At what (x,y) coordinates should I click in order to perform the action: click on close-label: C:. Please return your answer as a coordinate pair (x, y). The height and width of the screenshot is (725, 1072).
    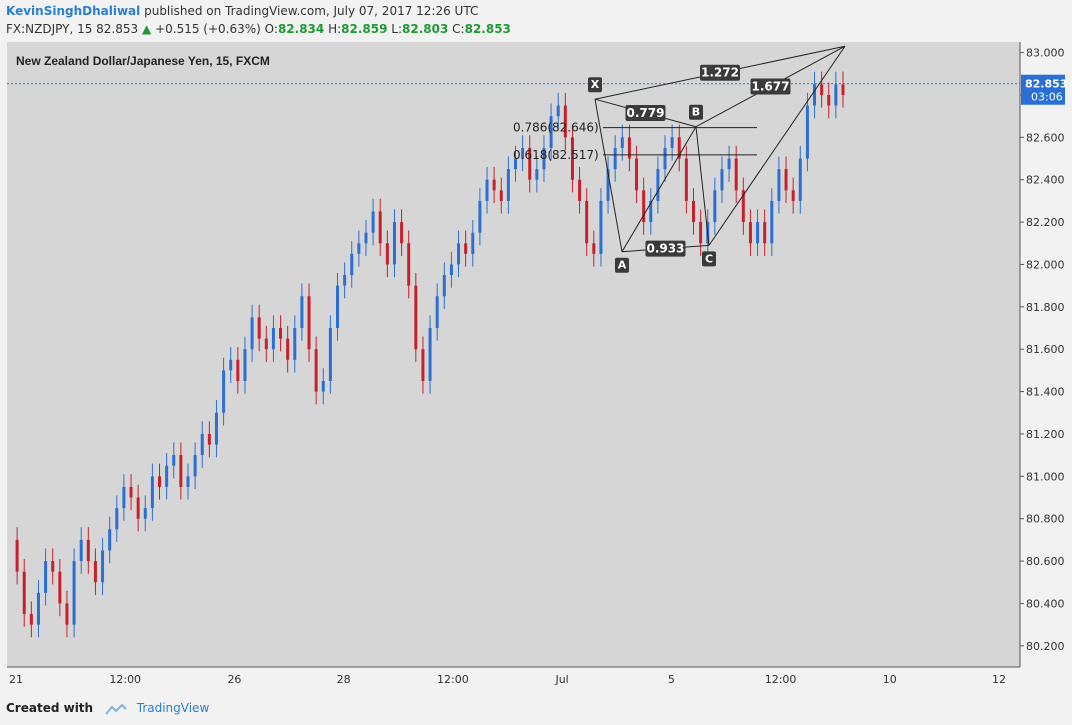
    Looking at the image, I should click on (458, 29).